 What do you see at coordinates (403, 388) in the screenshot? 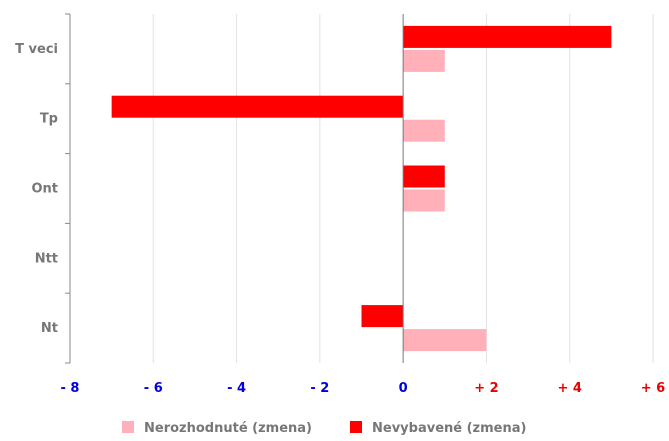
I see `x-tick-label: 0` at bounding box center [403, 388].